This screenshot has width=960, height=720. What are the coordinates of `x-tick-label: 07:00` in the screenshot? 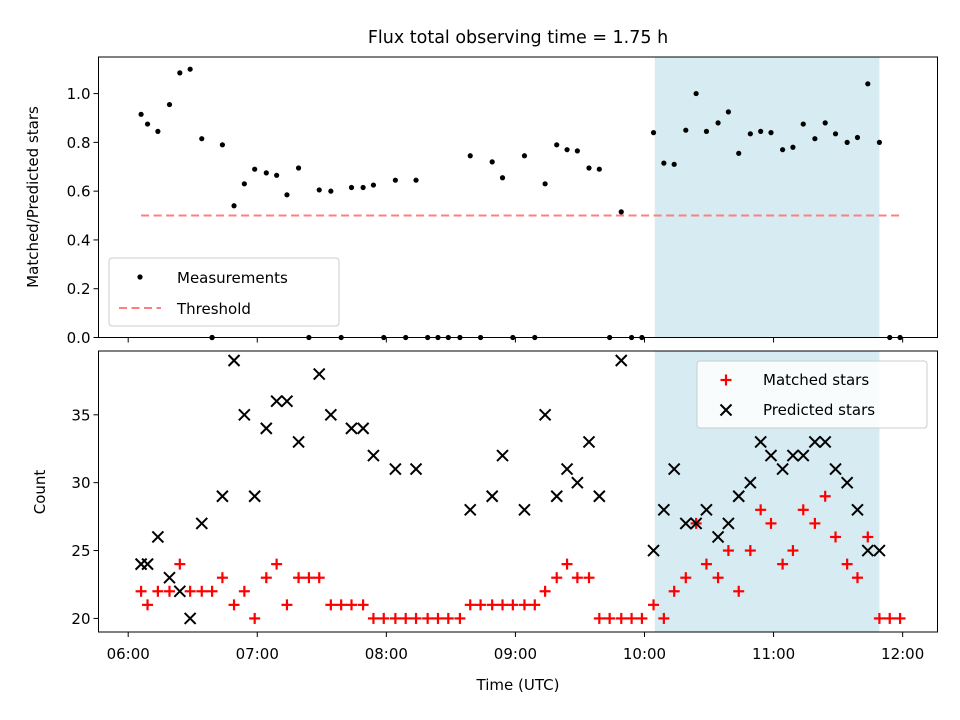 It's located at (257, 654).